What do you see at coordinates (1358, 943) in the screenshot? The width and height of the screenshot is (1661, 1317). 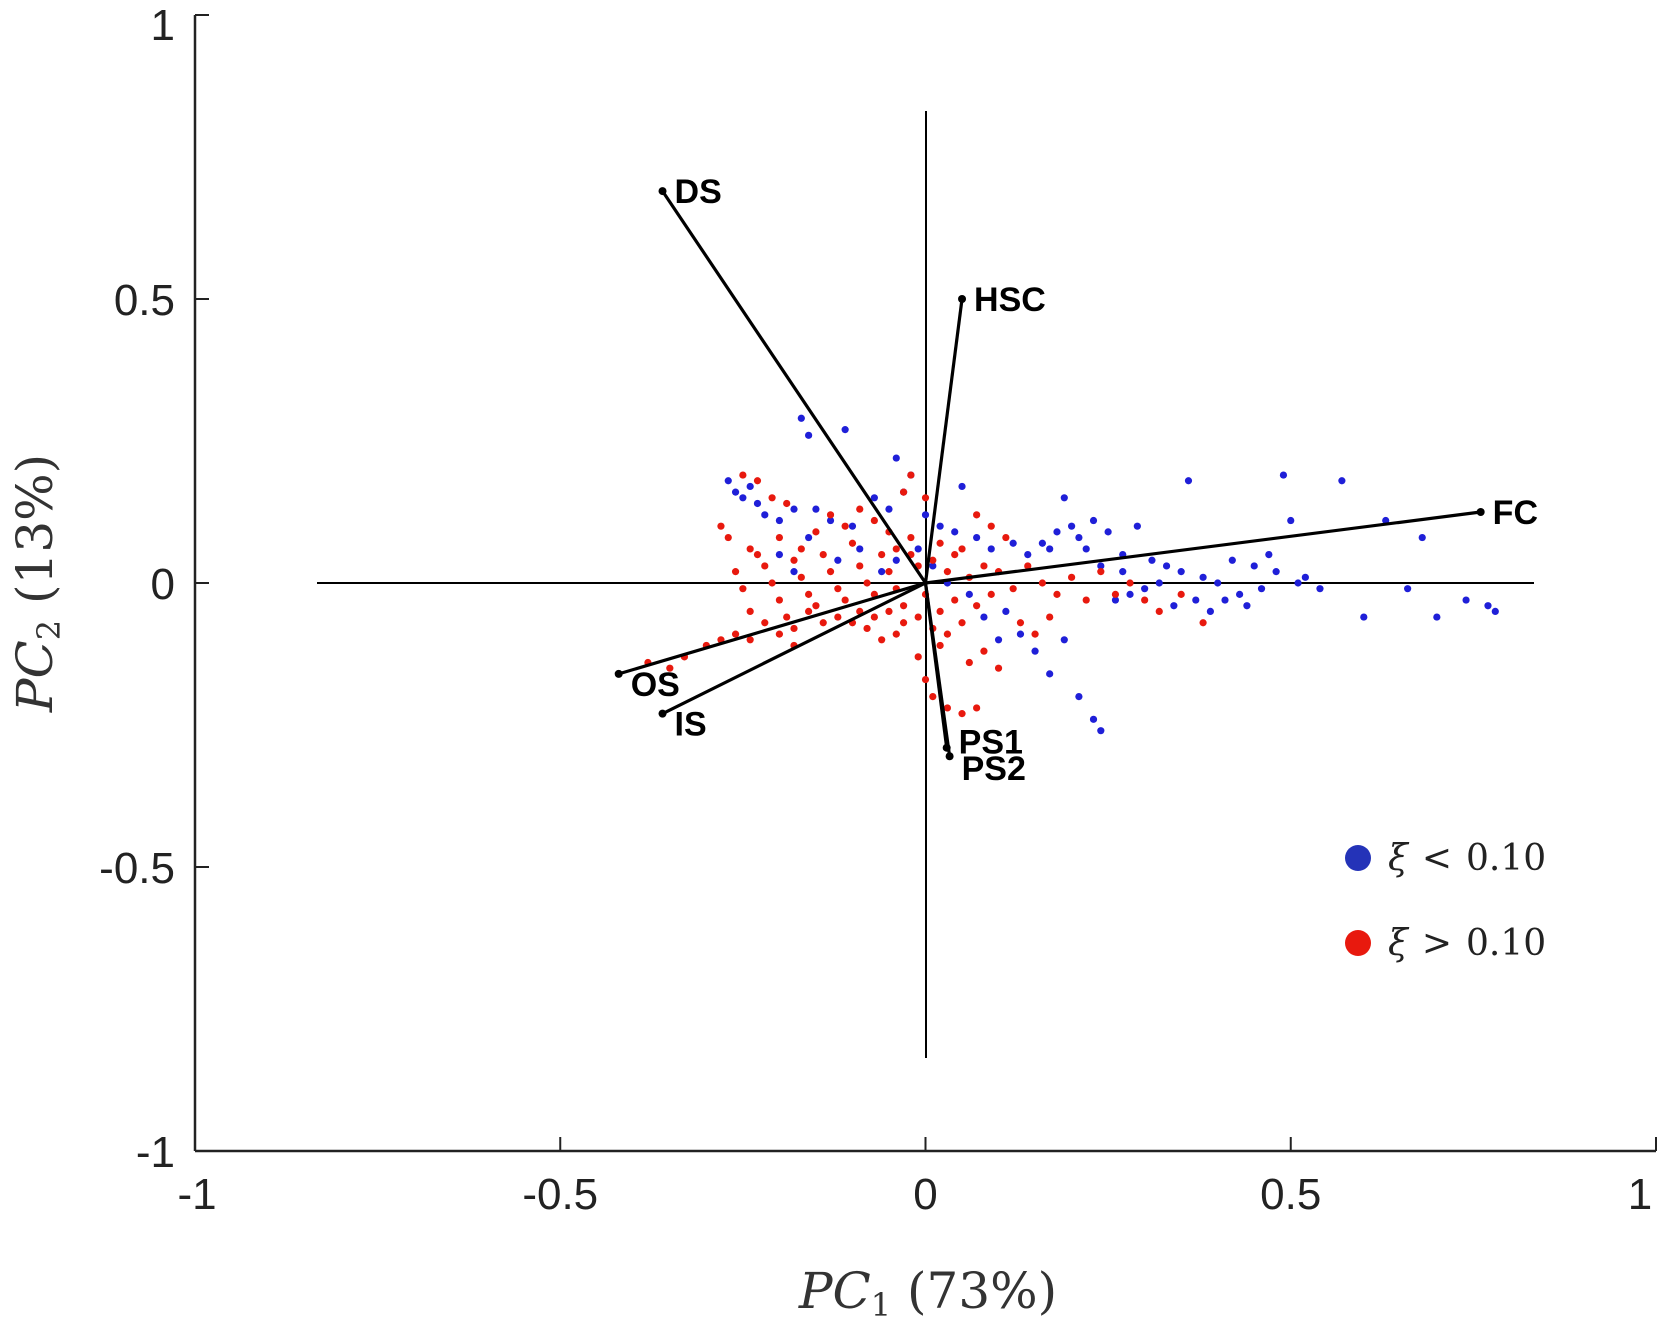 I see `legend-marker-high` at bounding box center [1358, 943].